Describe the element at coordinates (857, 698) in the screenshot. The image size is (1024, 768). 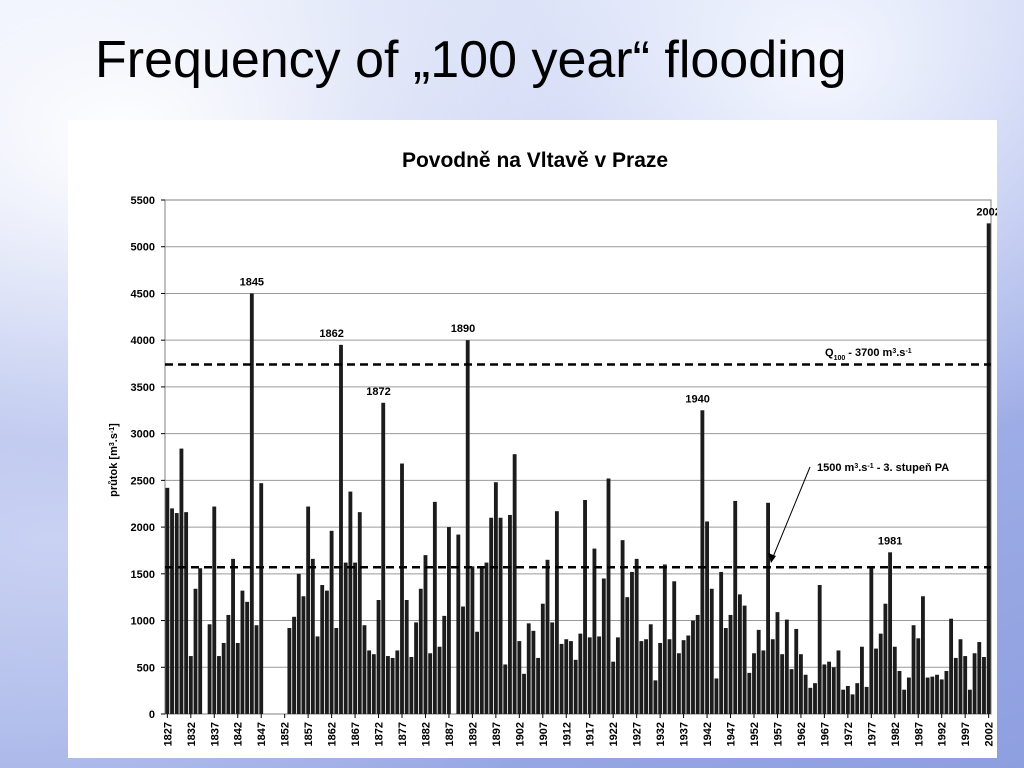
I see `bar-1974` at that location.